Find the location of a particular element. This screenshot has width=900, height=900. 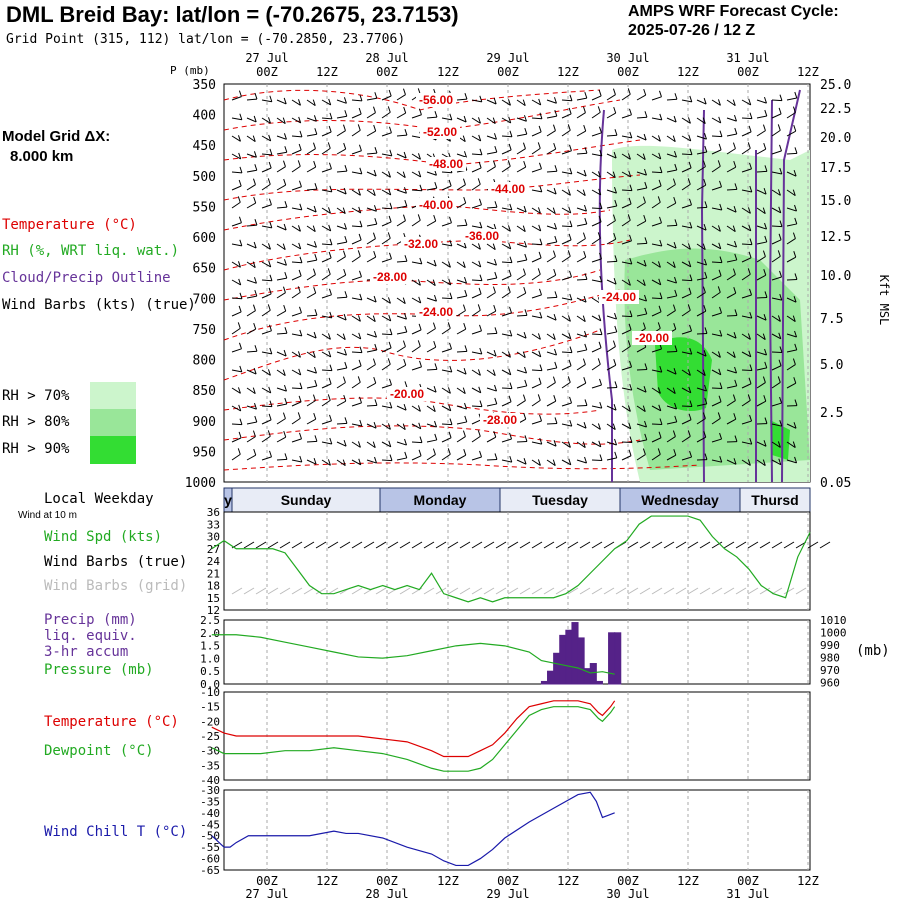

pressure-tick: 550 is located at coordinates (204, 207).